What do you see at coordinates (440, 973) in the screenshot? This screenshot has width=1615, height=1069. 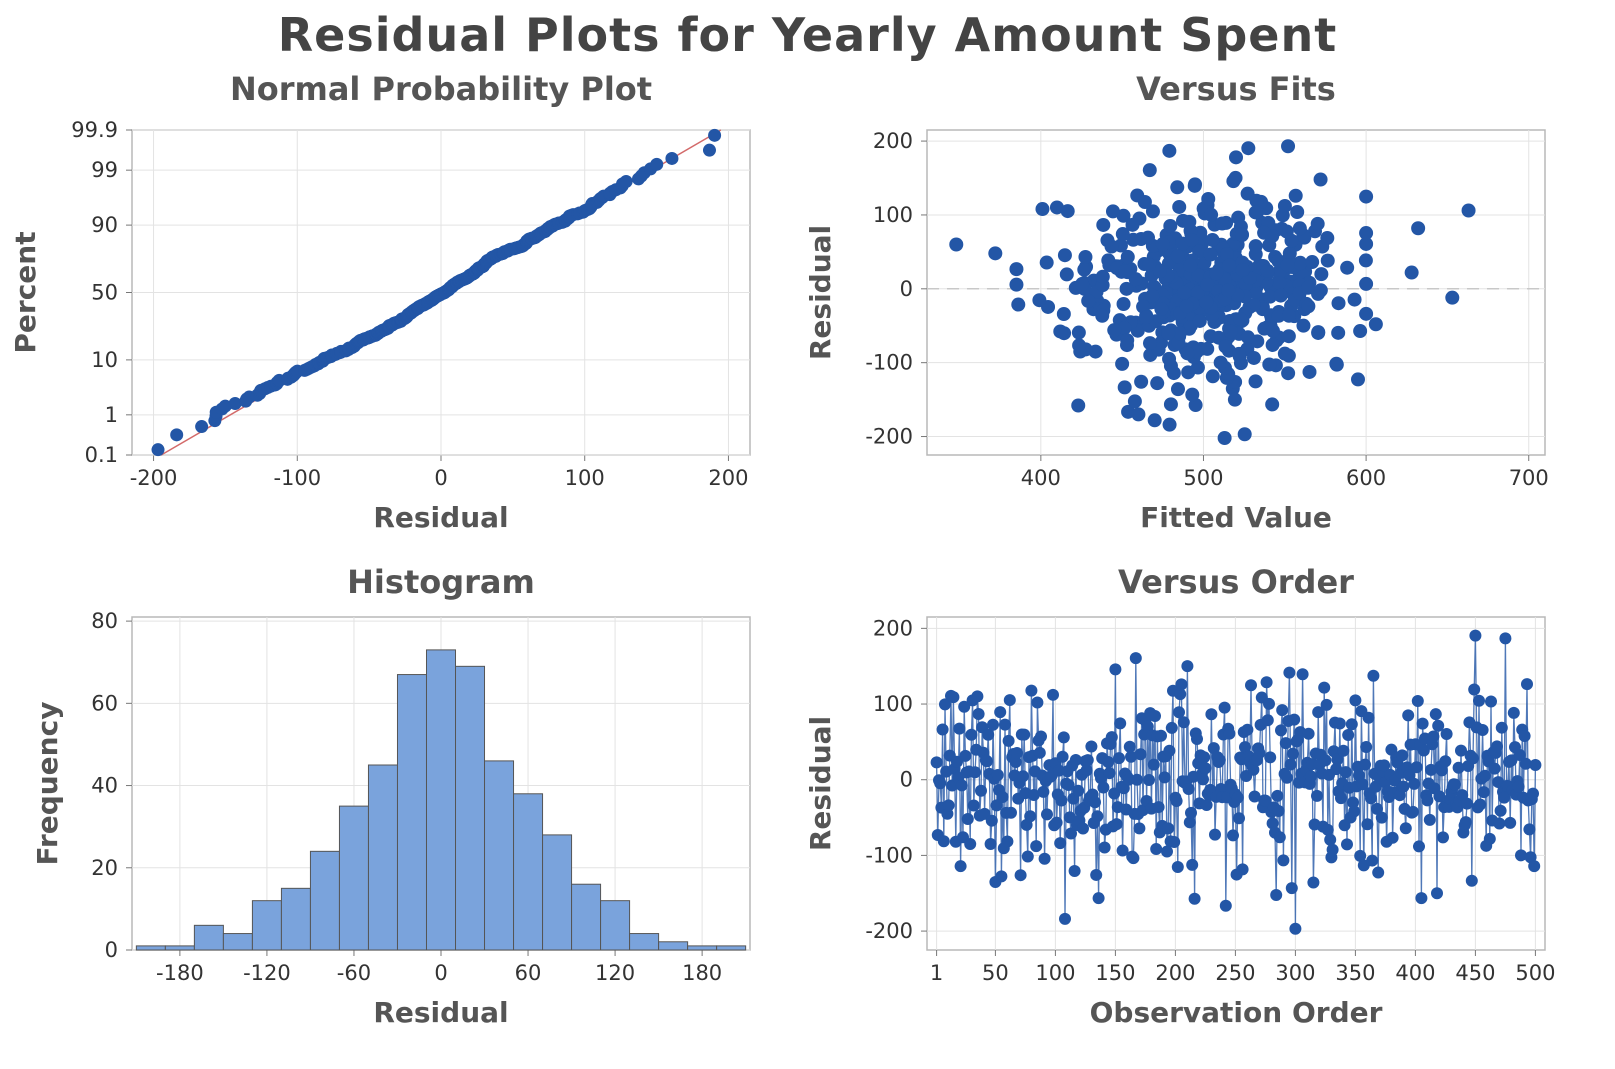 I see `hist-xtick-label: 0` at bounding box center [440, 973].